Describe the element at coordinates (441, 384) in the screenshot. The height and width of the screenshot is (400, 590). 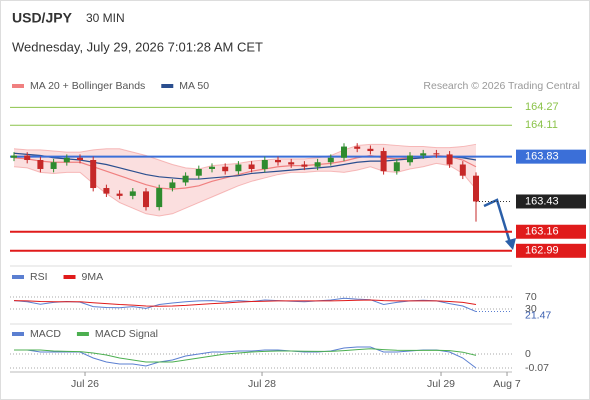
I see `x-tick-label: Jul 29` at that location.